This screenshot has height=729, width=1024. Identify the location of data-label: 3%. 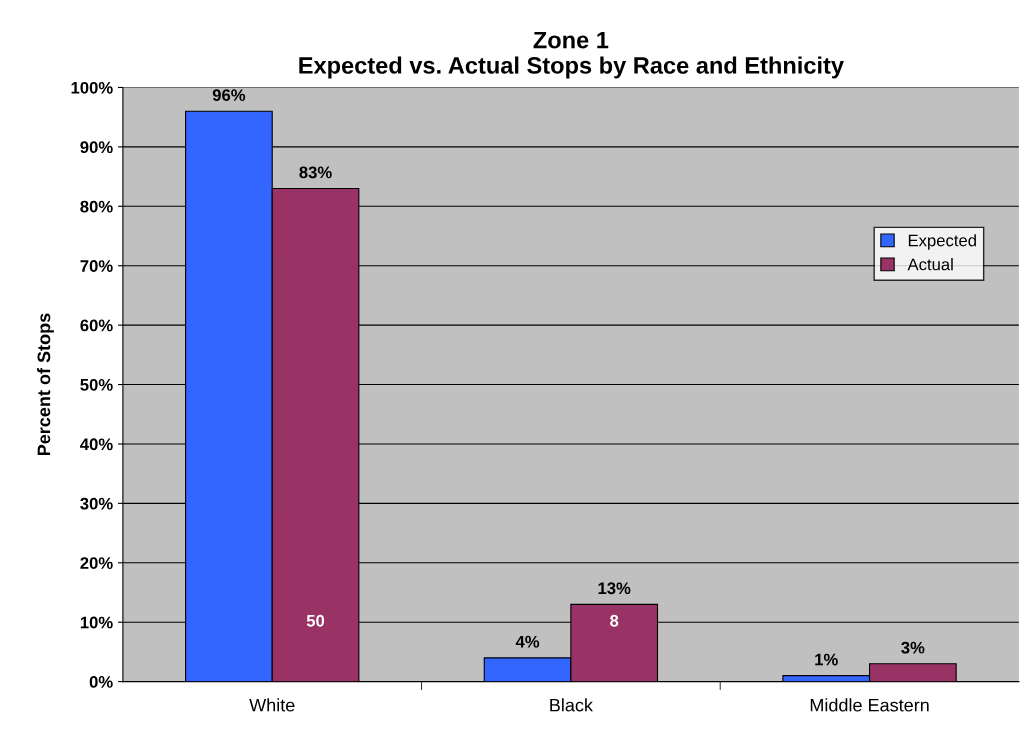
(913, 647).